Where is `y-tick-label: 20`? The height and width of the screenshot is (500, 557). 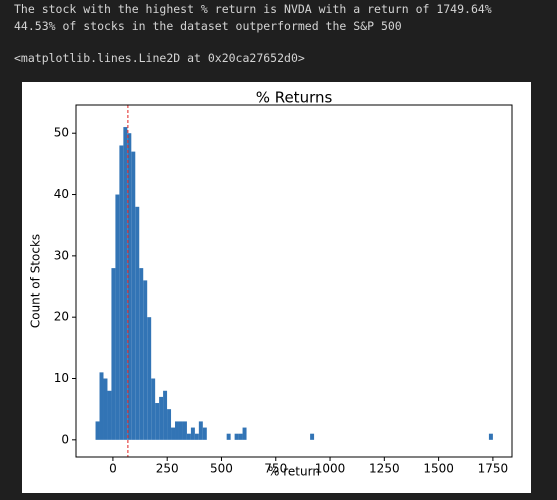
y-tick-label: 20 is located at coordinates (61, 317).